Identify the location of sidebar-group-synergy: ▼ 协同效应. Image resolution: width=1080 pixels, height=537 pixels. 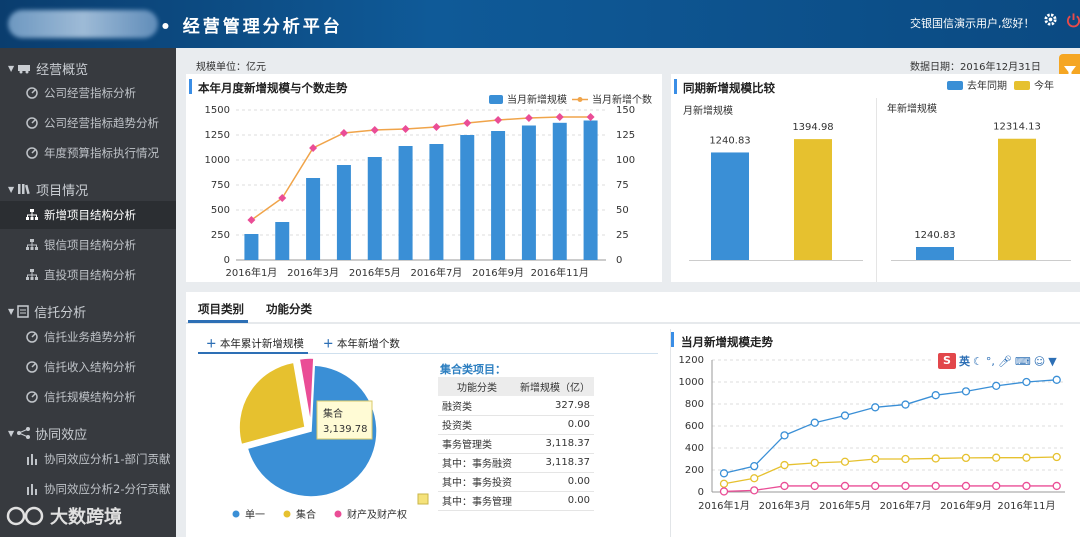
(47, 433).